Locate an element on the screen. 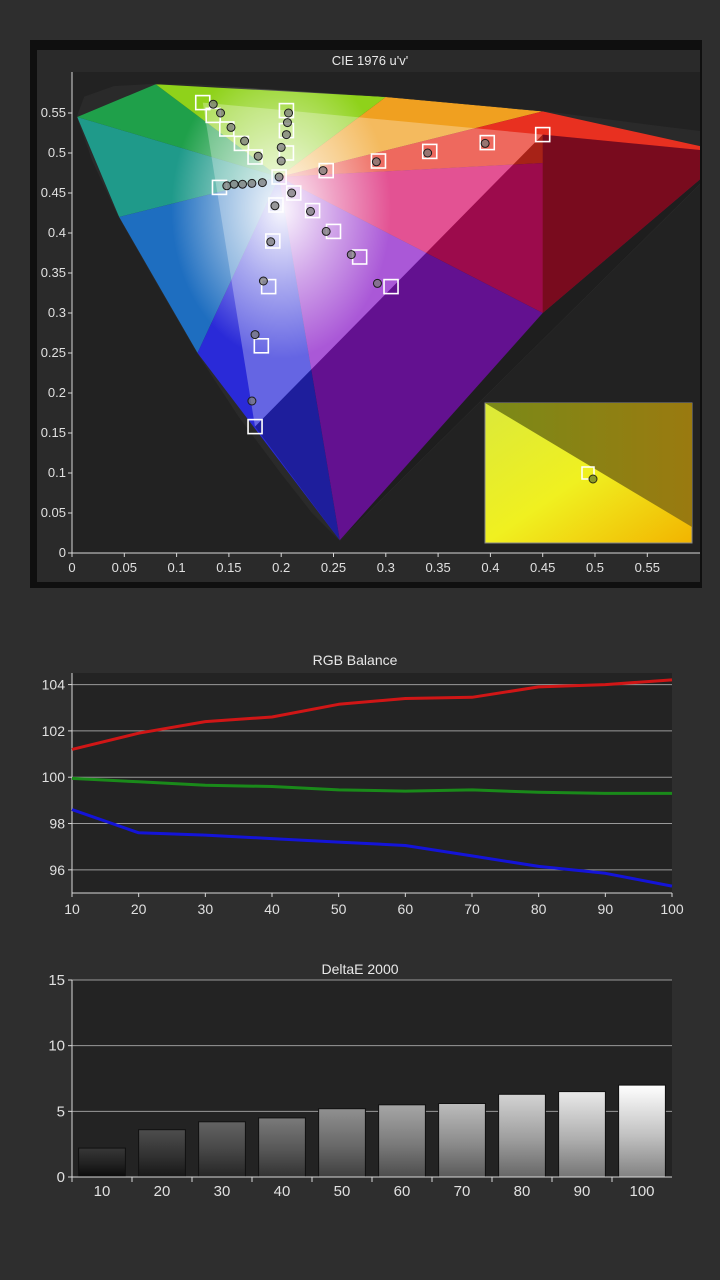  deltae-y-tick-label: 10 is located at coordinates (56, 1046).